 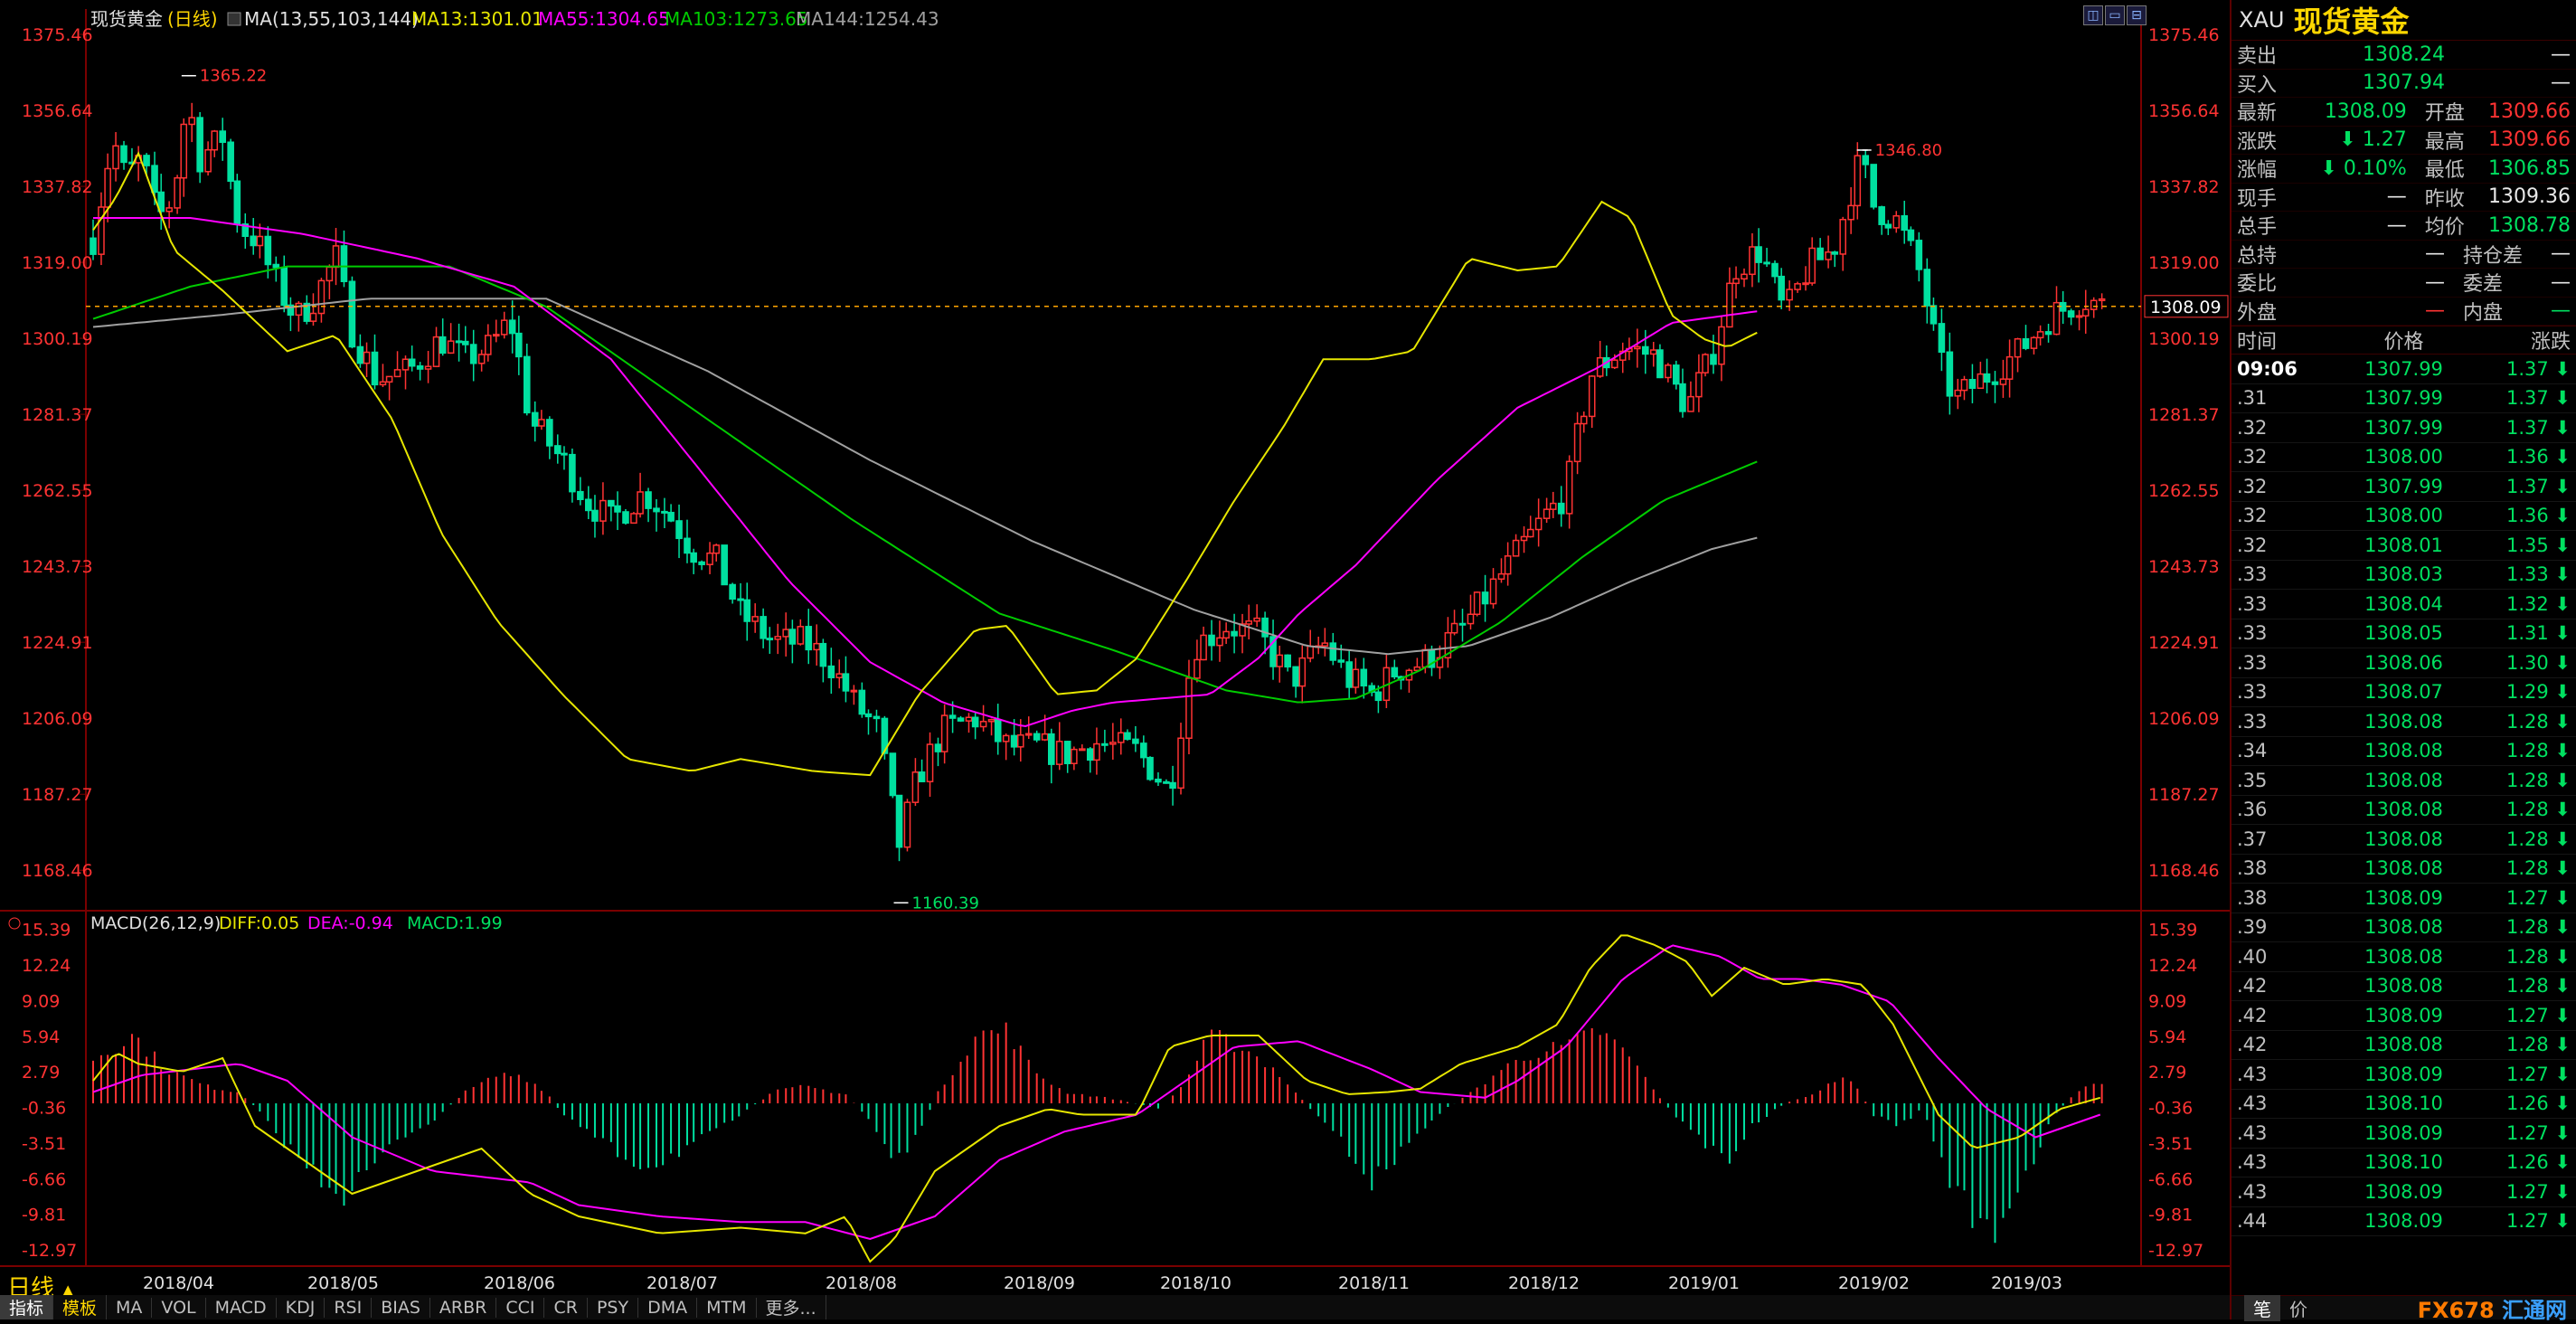 I want to click on indicator-tab: KDJ, so click(x=301, y=1307).